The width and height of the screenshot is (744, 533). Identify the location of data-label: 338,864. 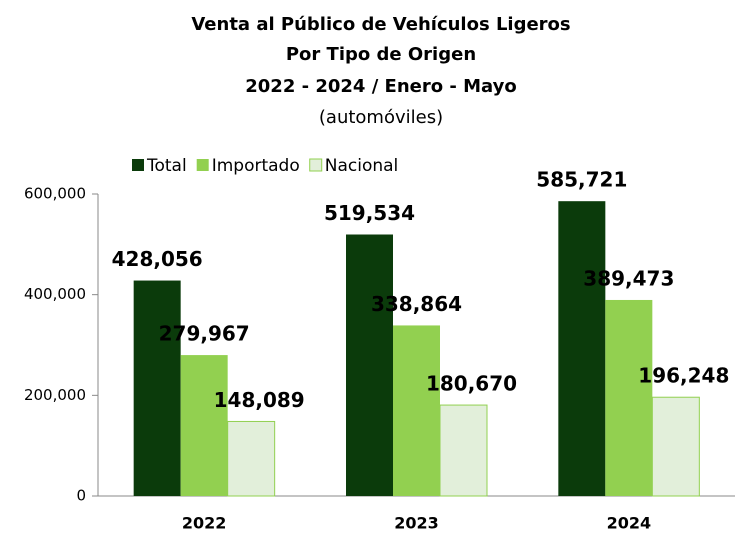
(416, 304).